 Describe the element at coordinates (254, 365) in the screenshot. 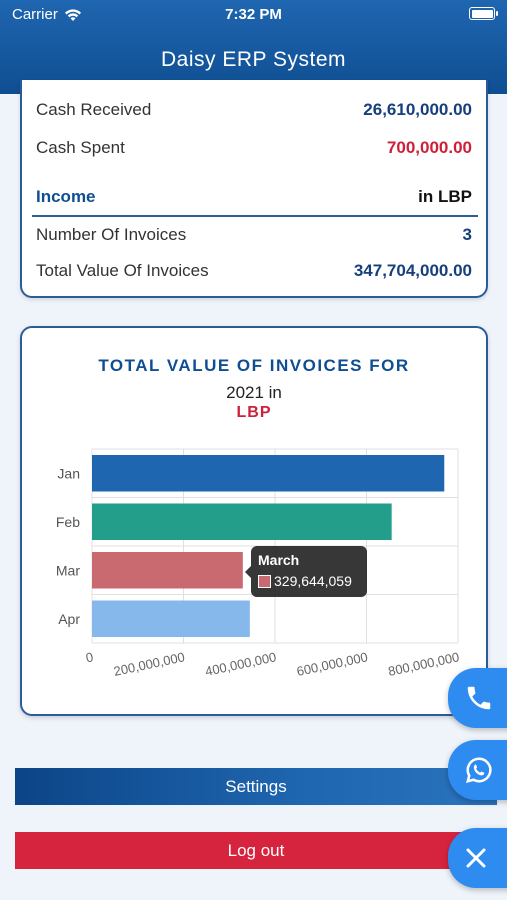

I see `chart-title: TOTAL VALUE OF INVOICES FOR` at that location.